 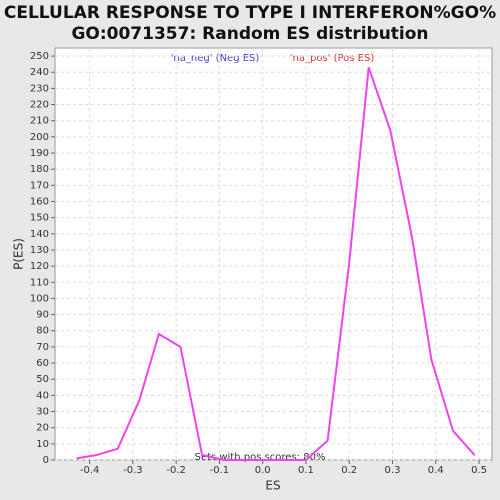 I want to click on y-tick-label: 30, so click(x=42, y=412).